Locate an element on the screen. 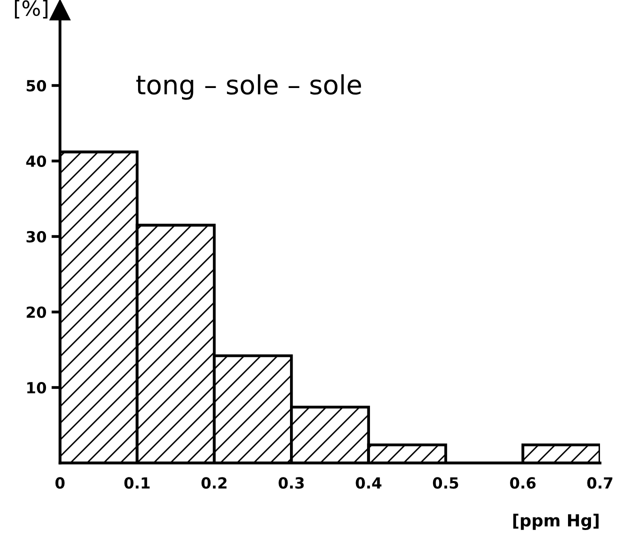  y-tick-label: 50 is located at coordinates (36, 86).